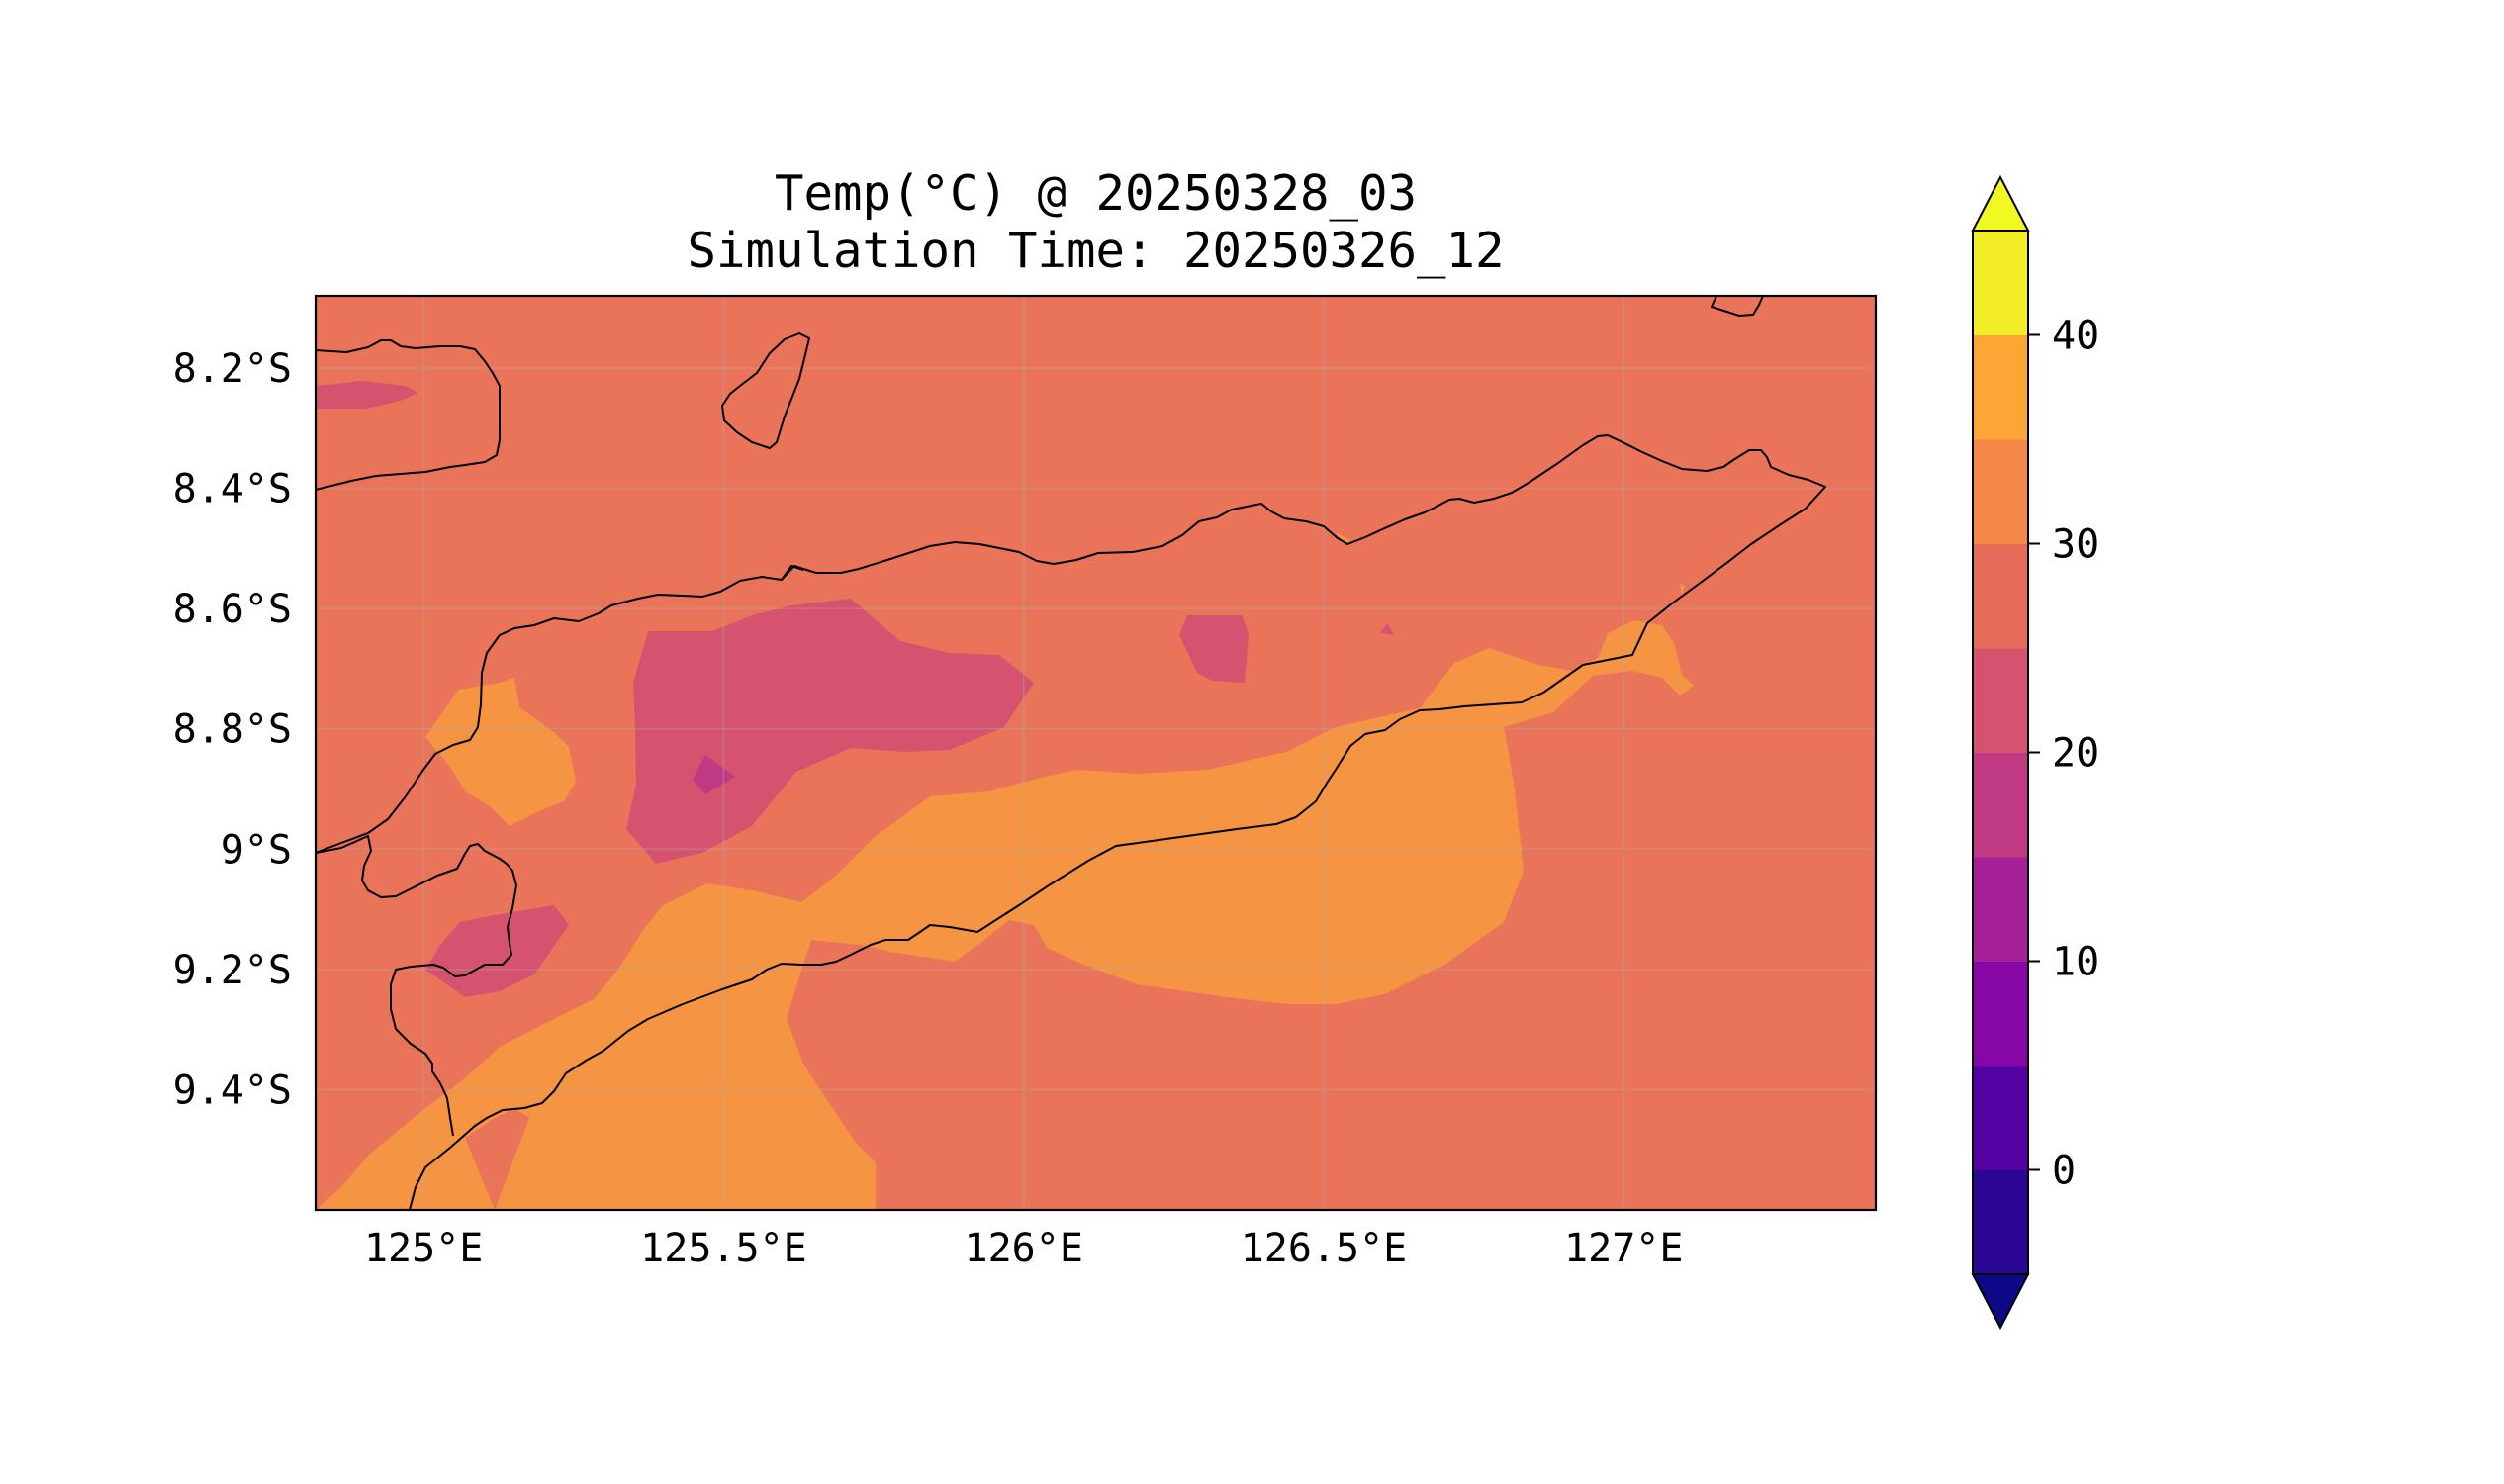  What do you see at coordinates (830, 731) in the screenshot?
I see `field-20-25-west` at bounding box center [830, 731].